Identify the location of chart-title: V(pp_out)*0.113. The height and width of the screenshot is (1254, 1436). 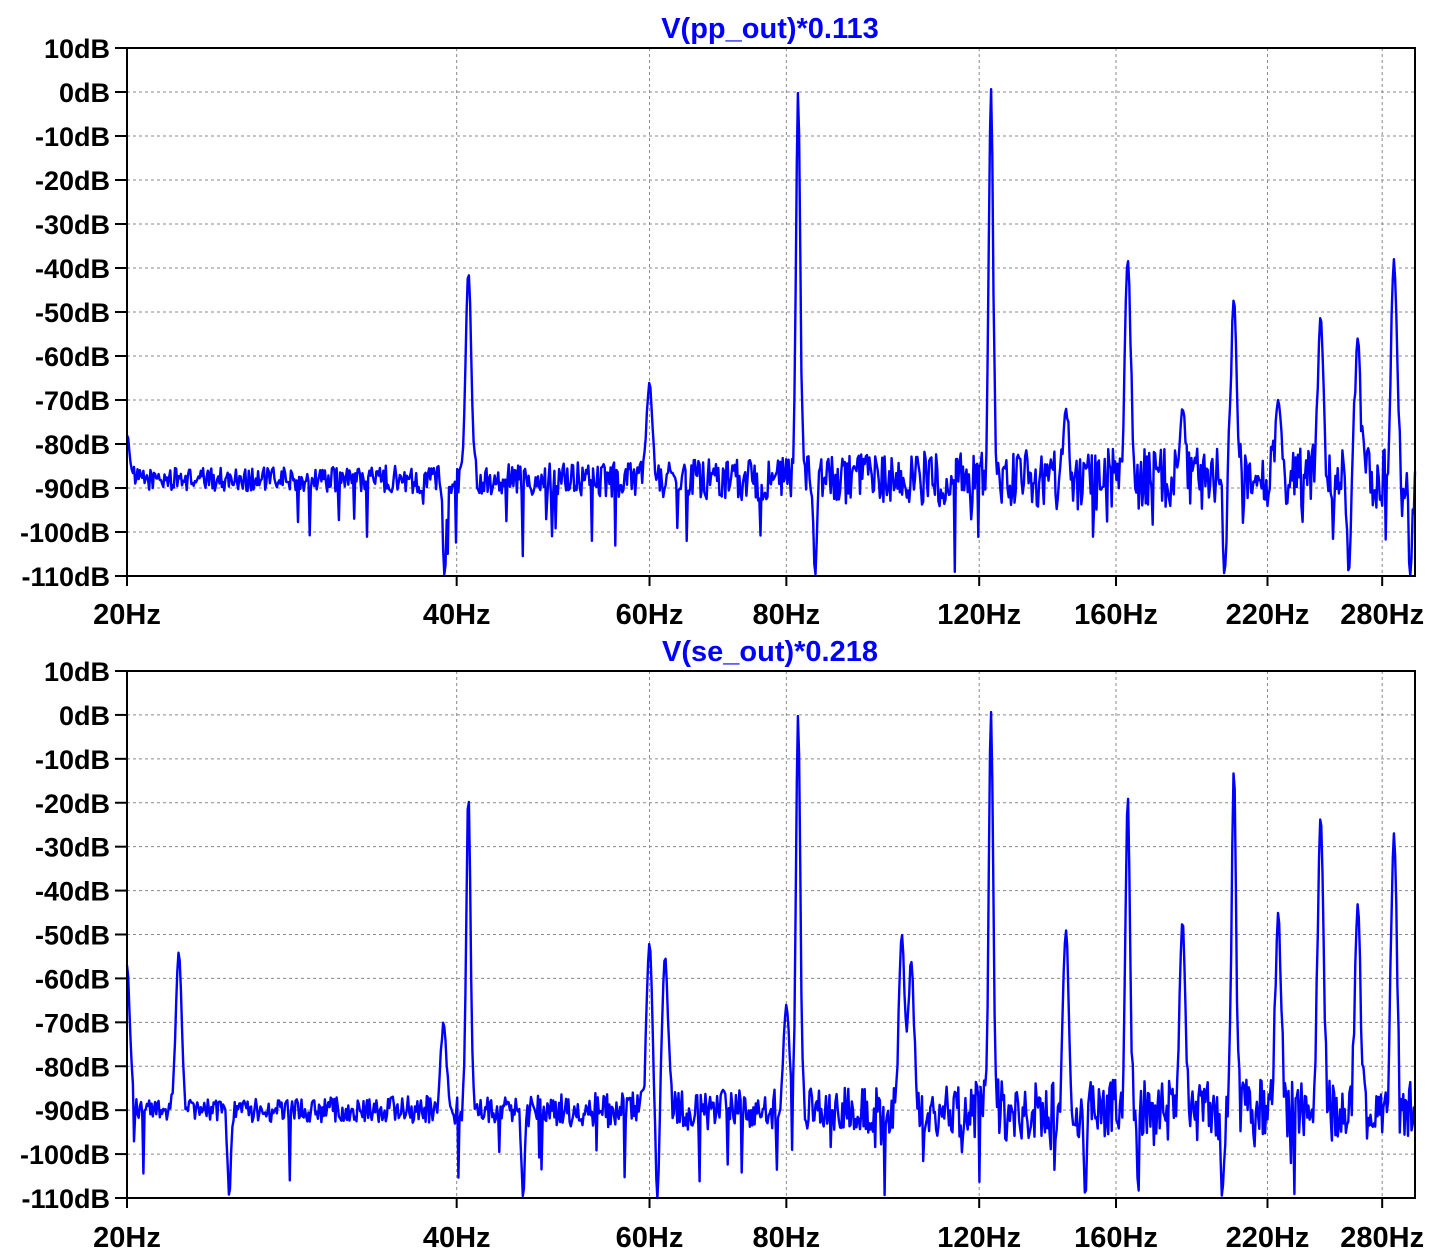
(770, 29).